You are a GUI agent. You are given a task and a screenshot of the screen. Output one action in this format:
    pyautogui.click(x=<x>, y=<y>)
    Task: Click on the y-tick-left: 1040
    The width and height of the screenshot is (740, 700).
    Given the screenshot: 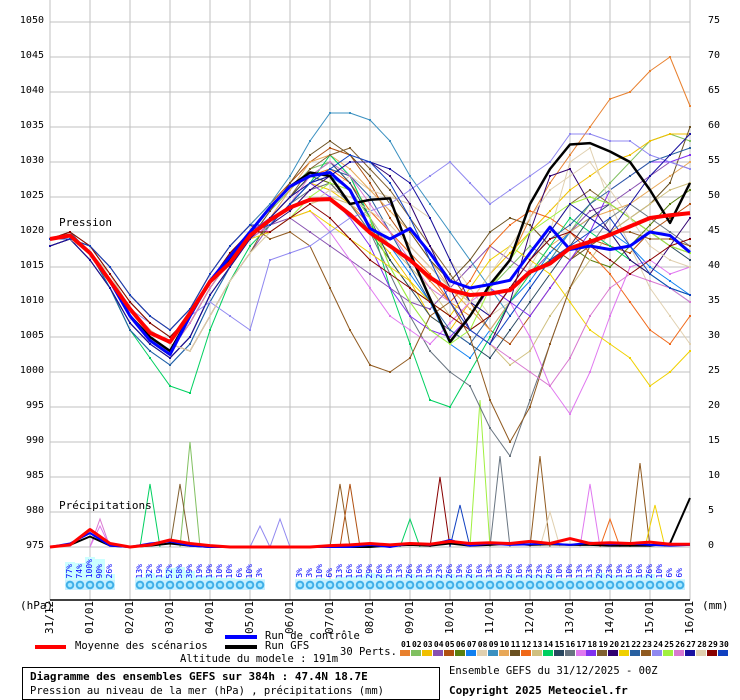 What is the action you would take?
    pyautogui.click(x=31, y=90)
    